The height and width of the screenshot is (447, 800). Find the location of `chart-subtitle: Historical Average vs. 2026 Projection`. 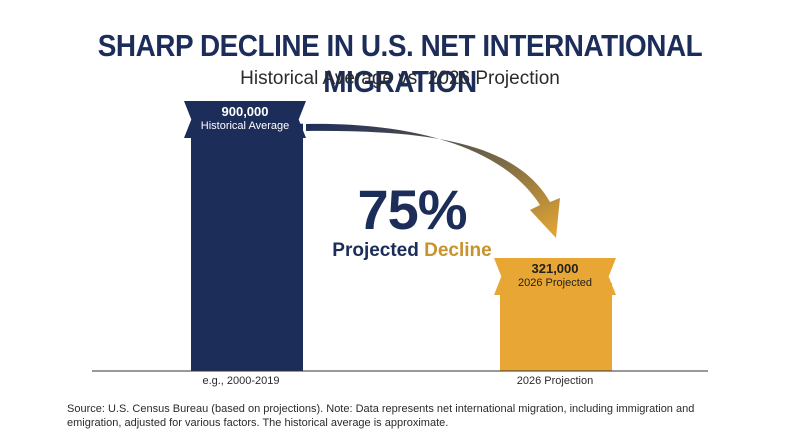

chart-subtitle: Historical Average vs. 2026 Projection is located at coordinates (400, 78).